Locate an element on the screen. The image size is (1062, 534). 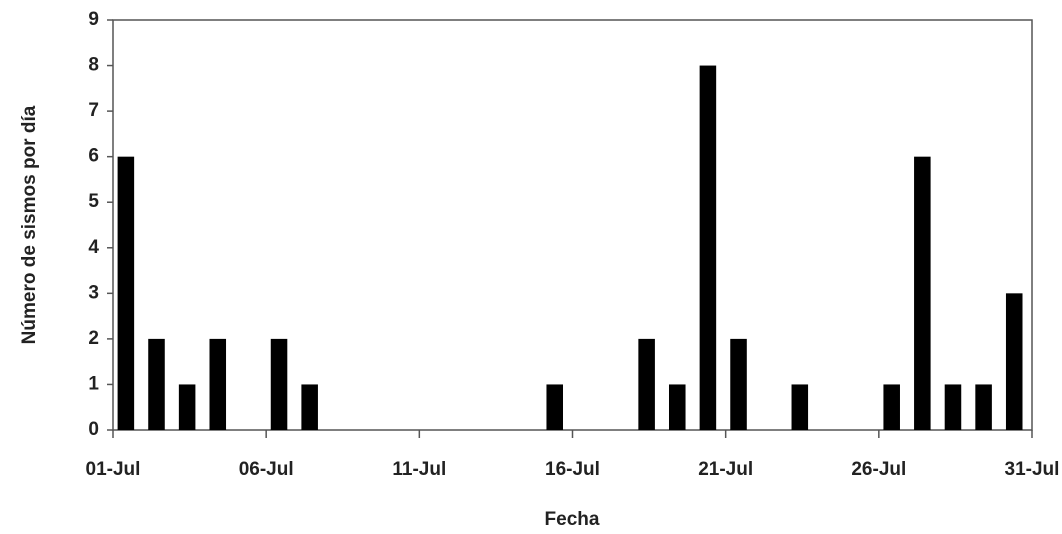
x-tick-label: 16-Jul is located at coordinates (572, 469).